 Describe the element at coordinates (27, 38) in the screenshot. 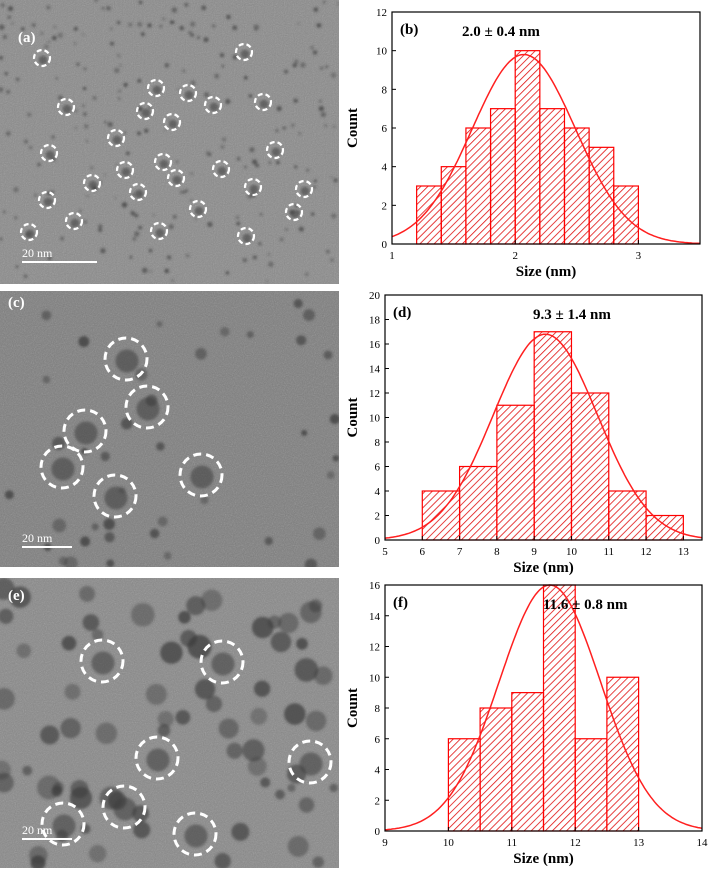

I see `panel-label: (a)` at that location.